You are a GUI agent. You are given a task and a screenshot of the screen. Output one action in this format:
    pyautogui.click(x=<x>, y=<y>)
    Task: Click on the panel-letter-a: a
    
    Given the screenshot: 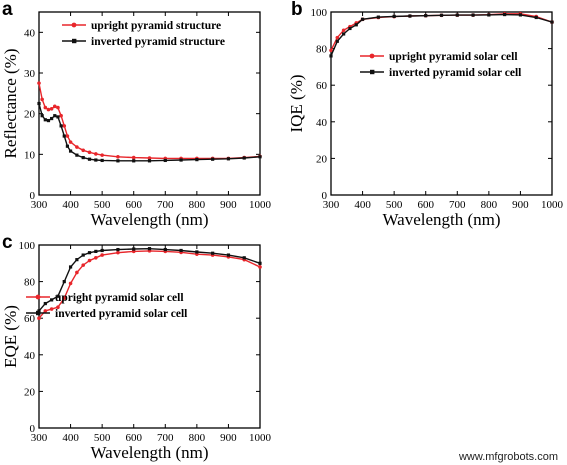 What is the action you would take?
    pyautogui.click(x=7, y=10)
    